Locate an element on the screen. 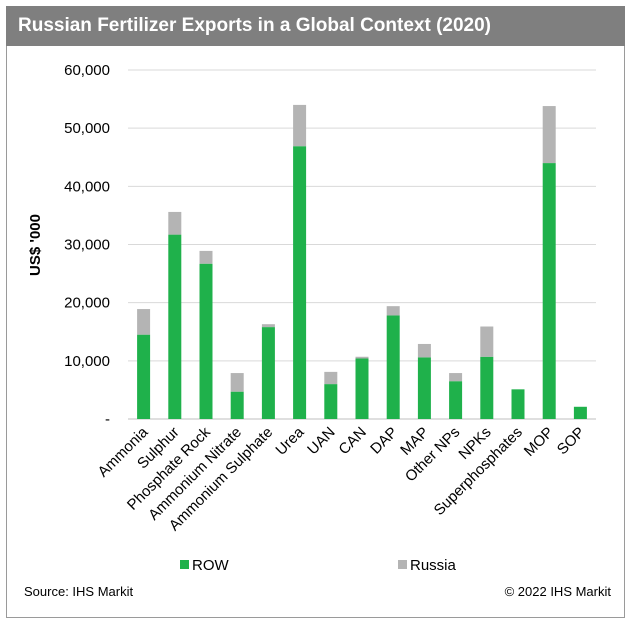 Image resolution: width=633 pixels, height=626 pixels. x-tick-label: DAP is located at coordinates (384, 441).